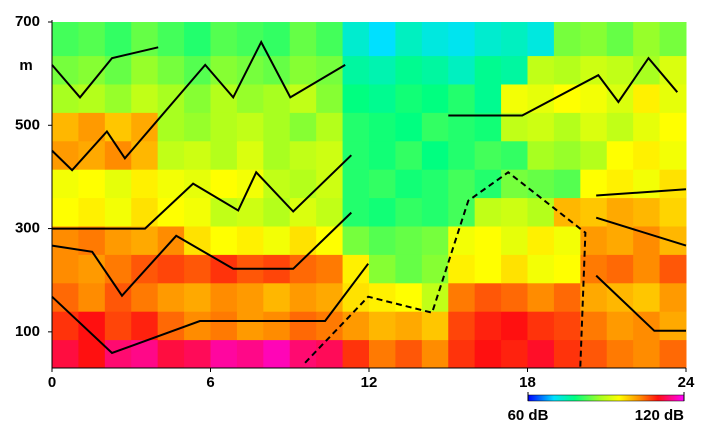 The height and width of the screenshot is (425, 706). What do you see at coordinates (52, 382) in the screenshot?
I see `x-tick-label: 0` at bounding box center [52, 382].